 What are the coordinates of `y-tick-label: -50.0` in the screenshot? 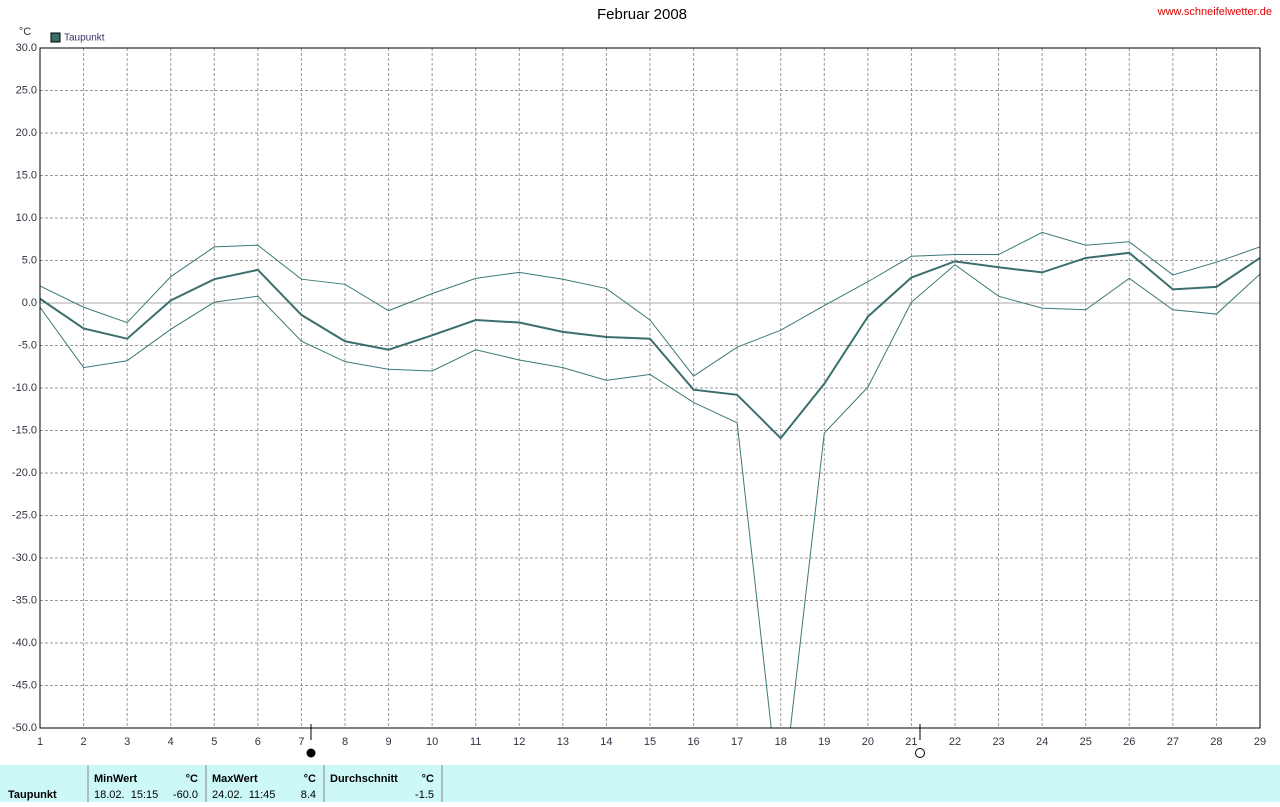 It's located at (24, 728).